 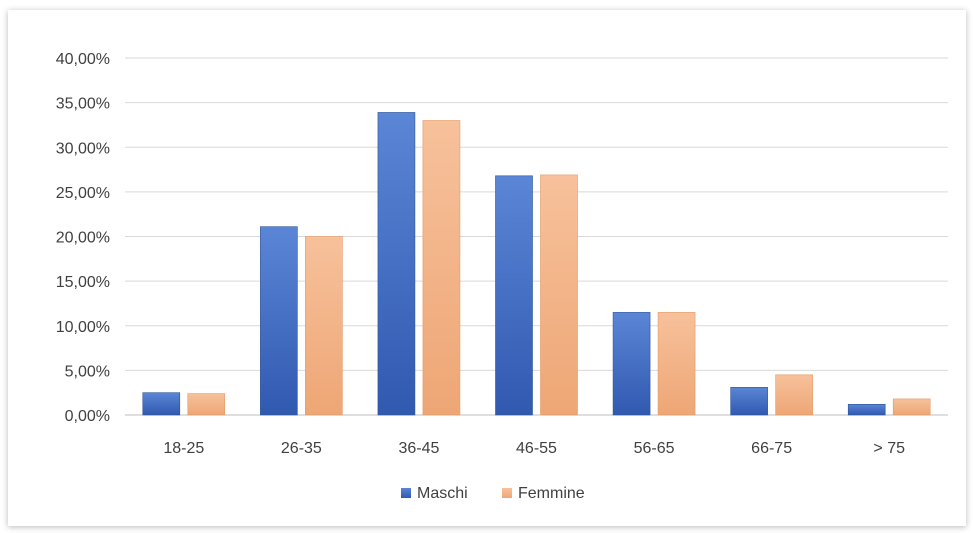 What do you see at coordinates (183, 448) in the screenshot?
I see `x-tick-label: 18-25` at bounding box center [183, 448].